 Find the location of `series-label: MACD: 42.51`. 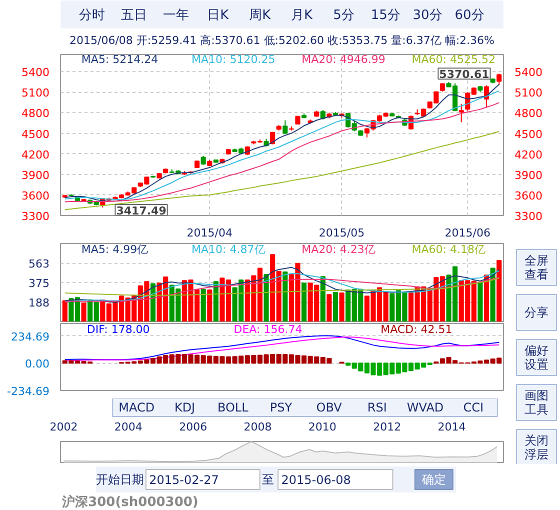

series-label: MACD: 42.51 is located at coordinates (416, 329).